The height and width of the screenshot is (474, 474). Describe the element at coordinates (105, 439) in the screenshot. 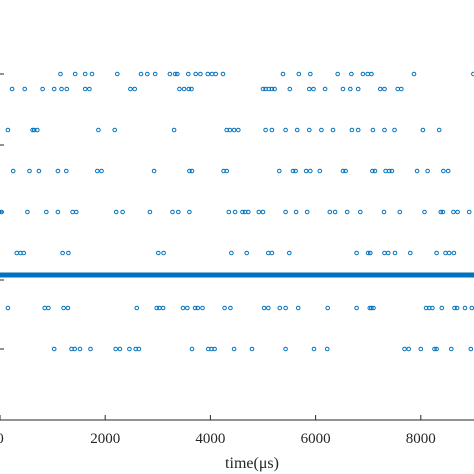

I see `x-tick-label-1: 2000` at that location.